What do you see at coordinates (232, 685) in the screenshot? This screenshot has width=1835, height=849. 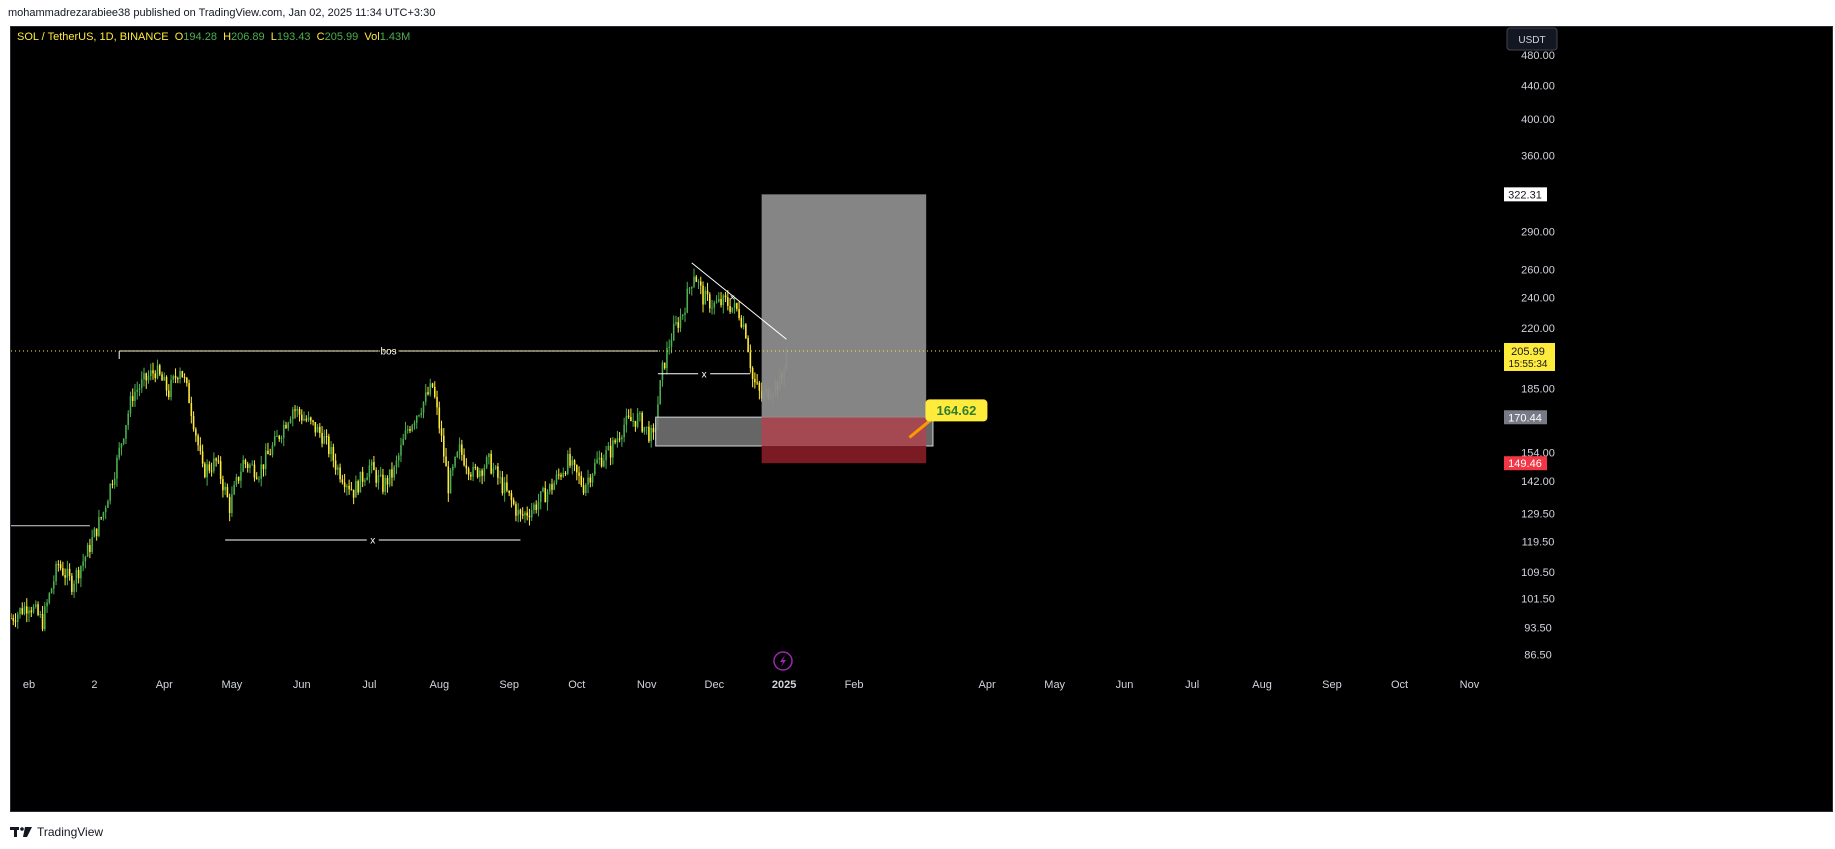 I see `time-tick-label: May` at bounding box center [232, 685].